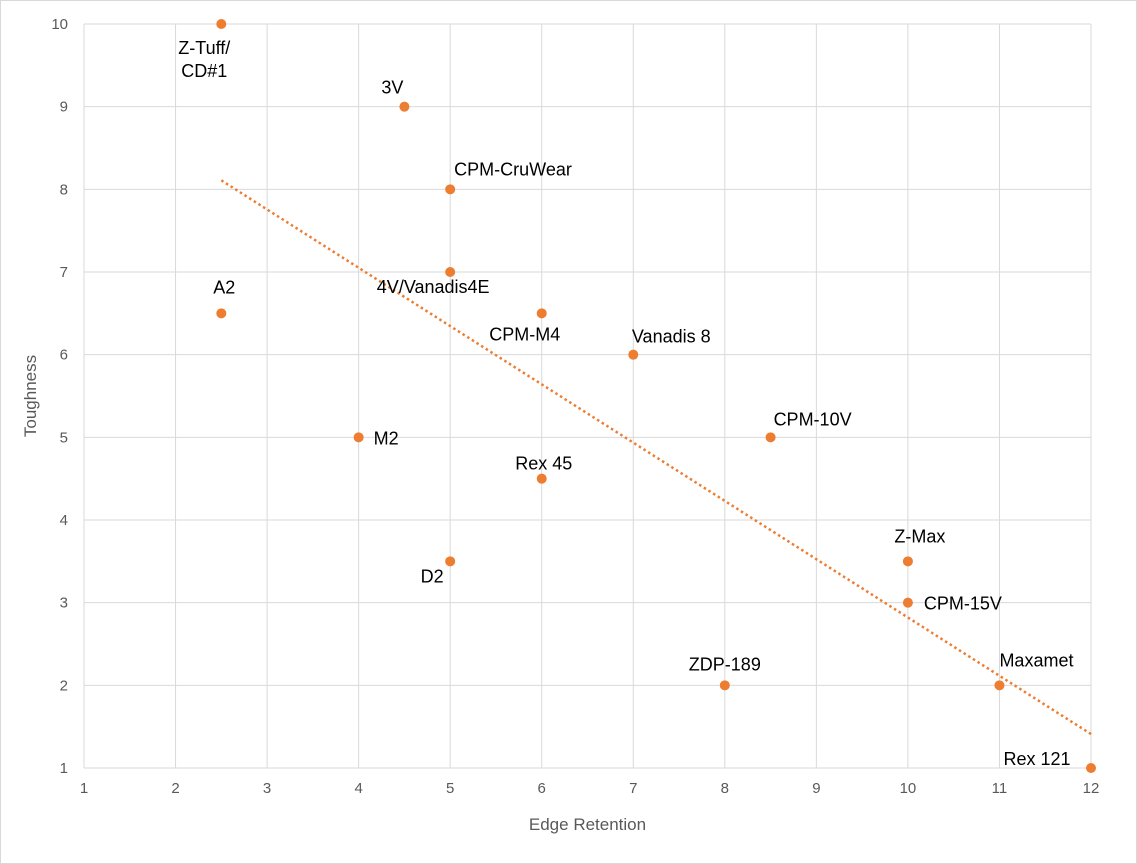 Image resolution: width=1137 pixels, height=864 pixels. What do you see at coordinates (224, 287) in the screenshot?
I see `point-label: A2` at bounding box center [224, 287].